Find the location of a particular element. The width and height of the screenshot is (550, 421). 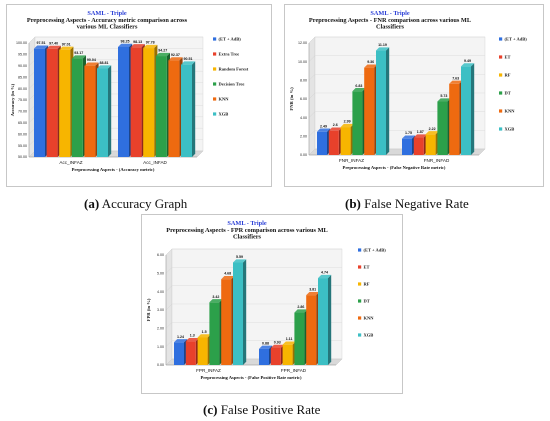

bar-value-label: 97.01 is located at coordinates (66, 44).